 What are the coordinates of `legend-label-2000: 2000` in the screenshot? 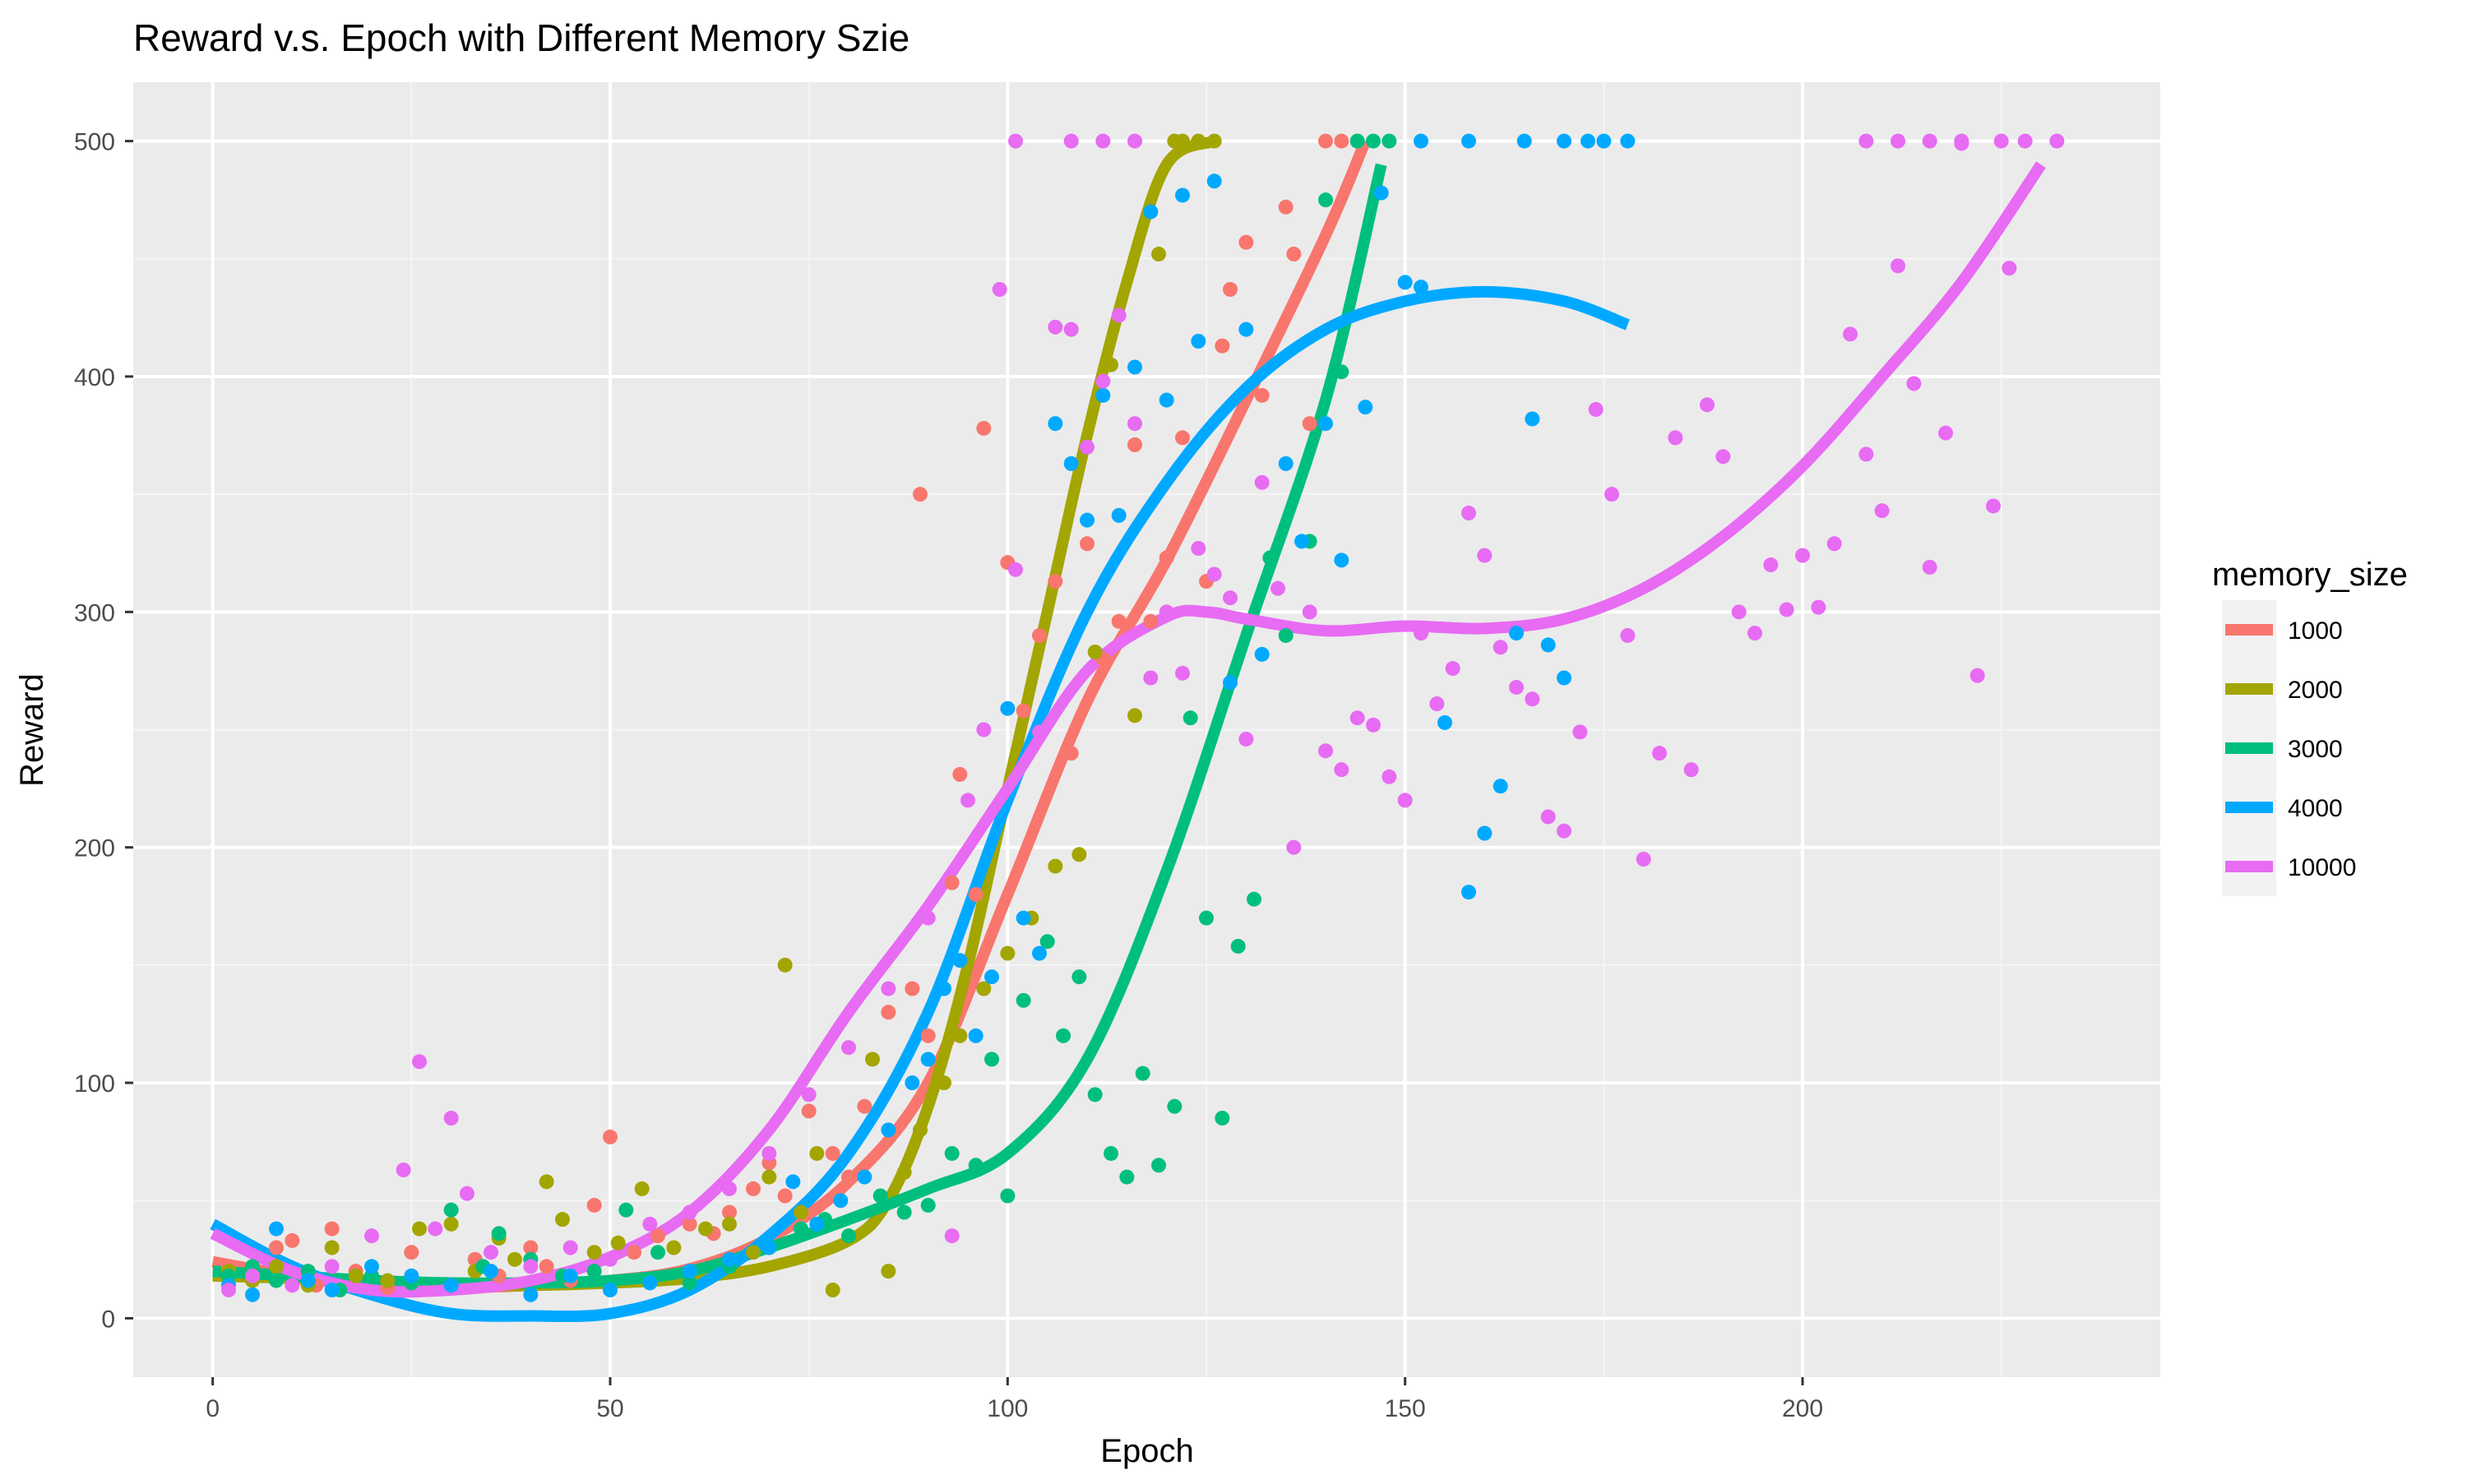 It's located at (2316, 691).